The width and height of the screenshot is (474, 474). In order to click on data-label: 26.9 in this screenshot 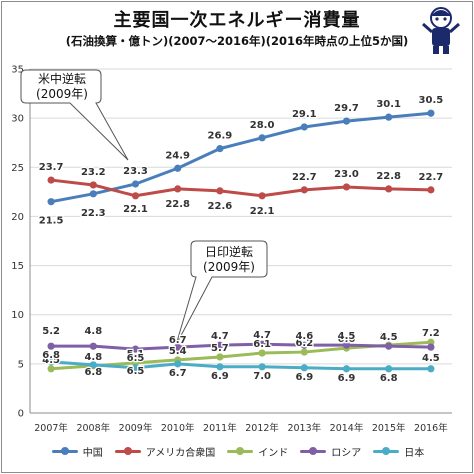, I will do `click(220, 136)`.